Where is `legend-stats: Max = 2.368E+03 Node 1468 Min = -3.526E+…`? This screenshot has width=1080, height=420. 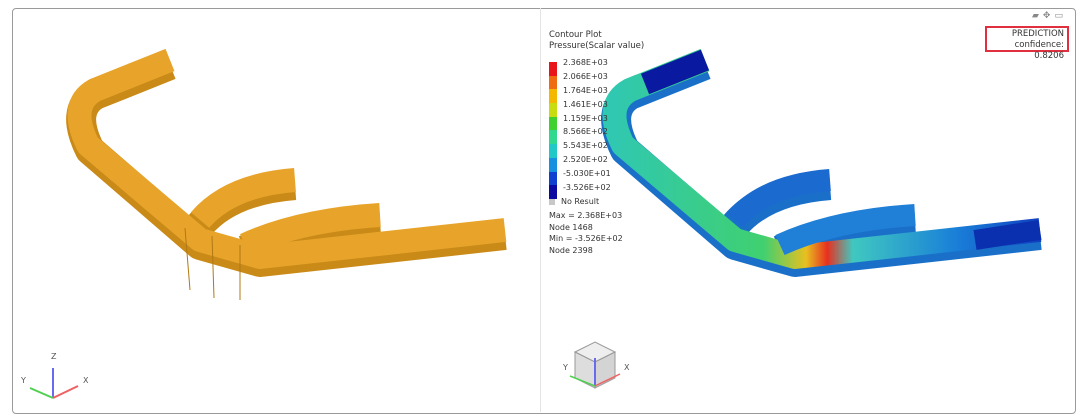 legend-stats: Max = 2.368E+03 Node 1468 Min = -3.526E+… is located at coordinates (586, 233).